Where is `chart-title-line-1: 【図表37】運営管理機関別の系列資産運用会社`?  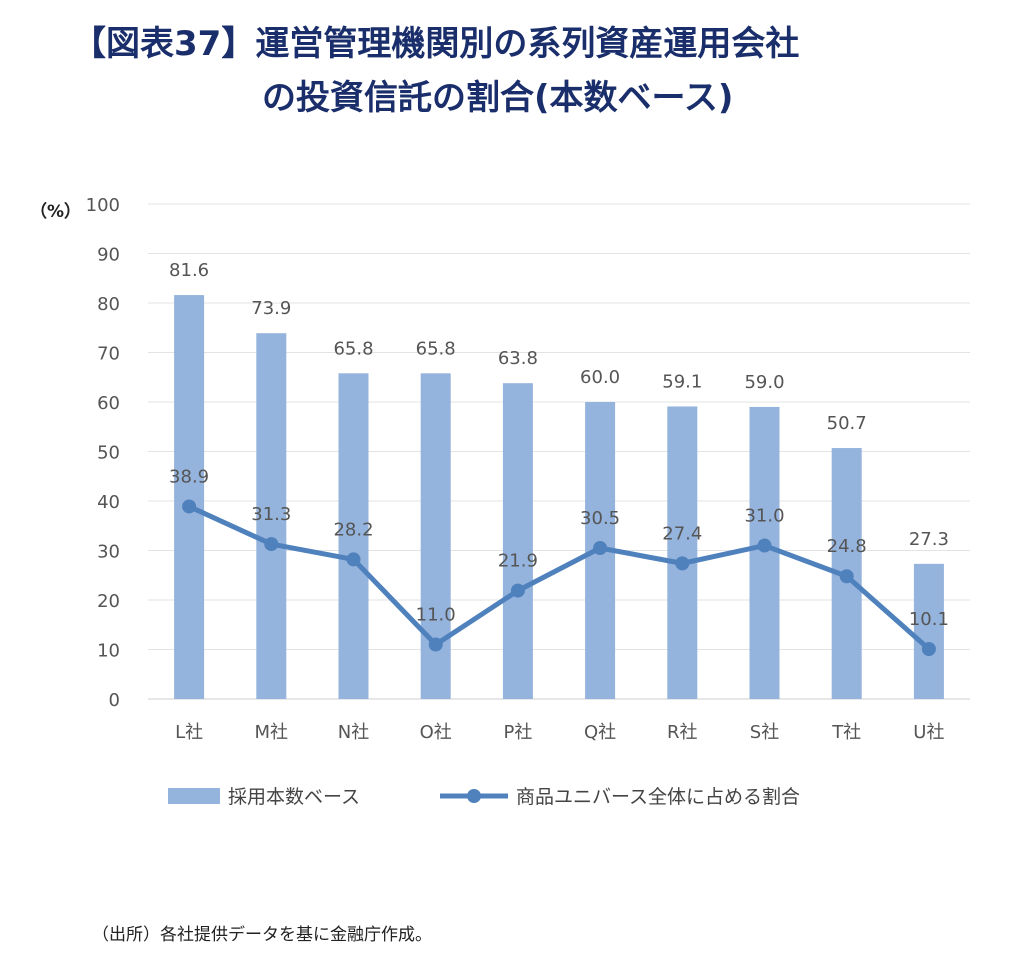
chart-title-line-1: 【図表37】運営管理機関別の系列資産運用会社 is located at coordinates (436, 44).